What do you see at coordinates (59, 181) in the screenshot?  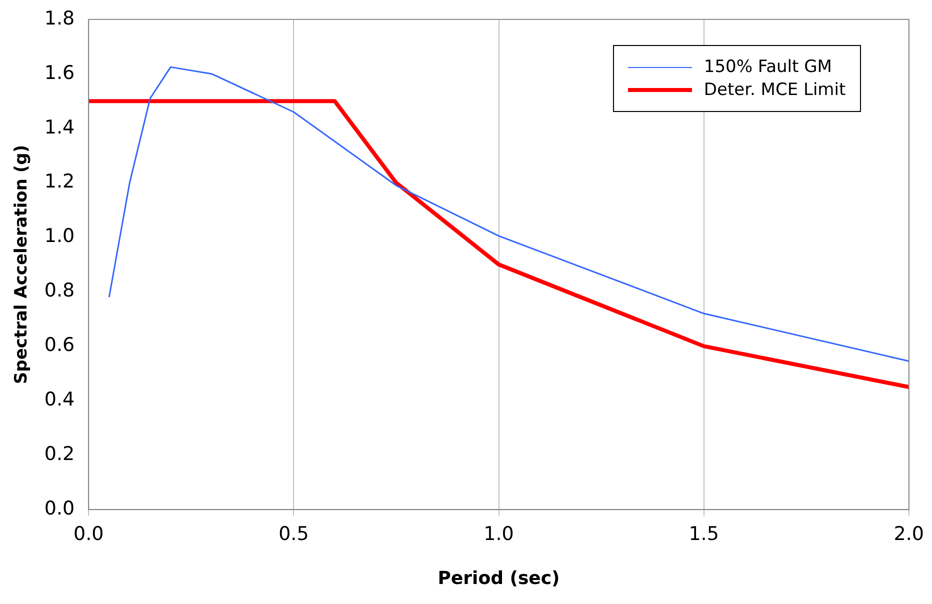 I see `y-tick-label: 1.2` at bounding box center [59, 181].